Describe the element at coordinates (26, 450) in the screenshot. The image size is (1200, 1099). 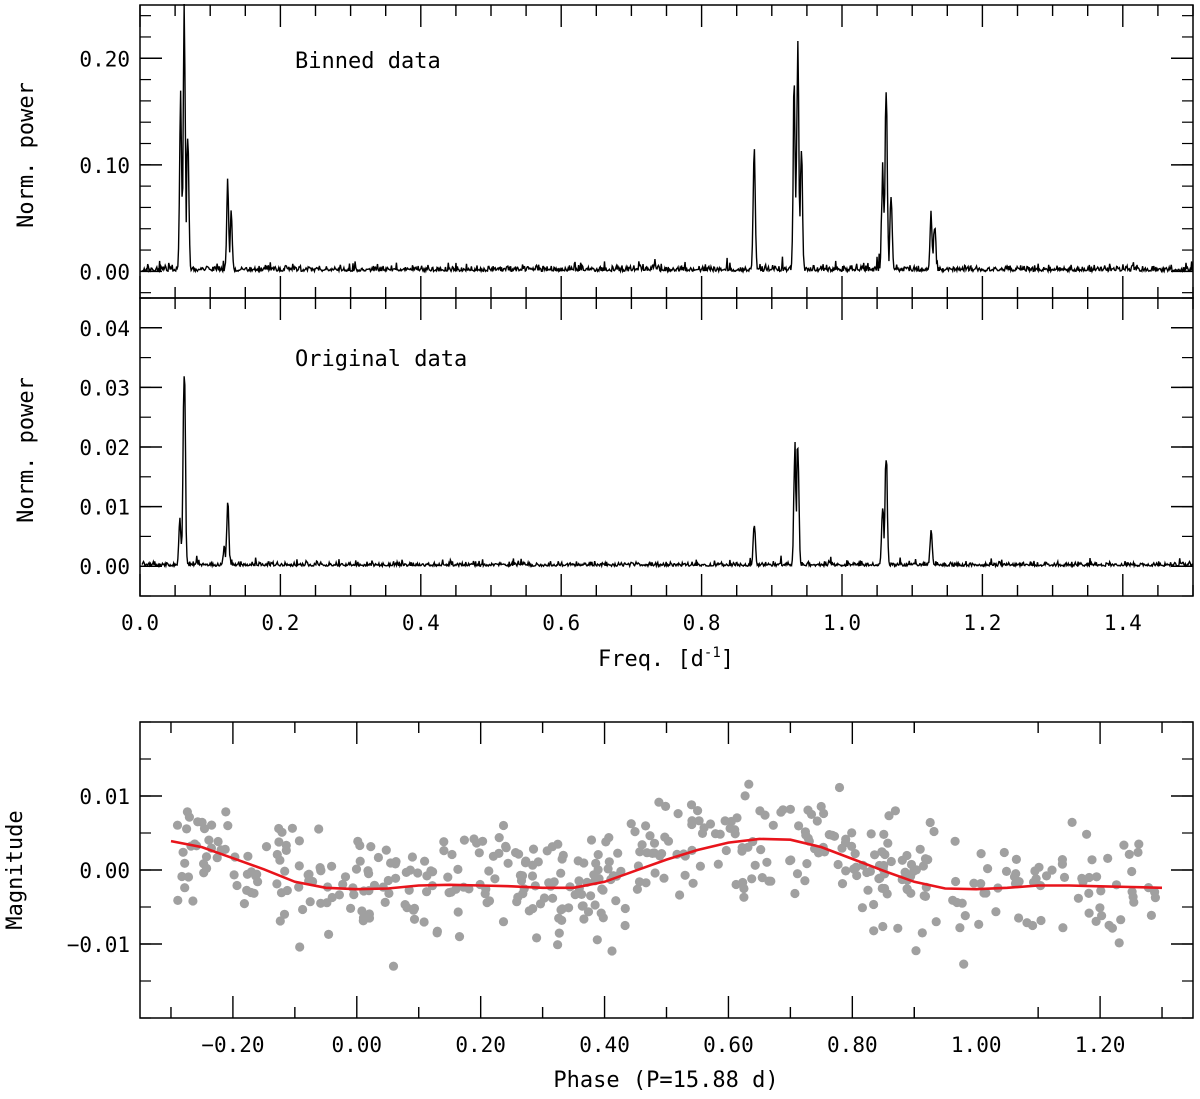
I see `middle-panel-ylabel: Norm. power` at that location.